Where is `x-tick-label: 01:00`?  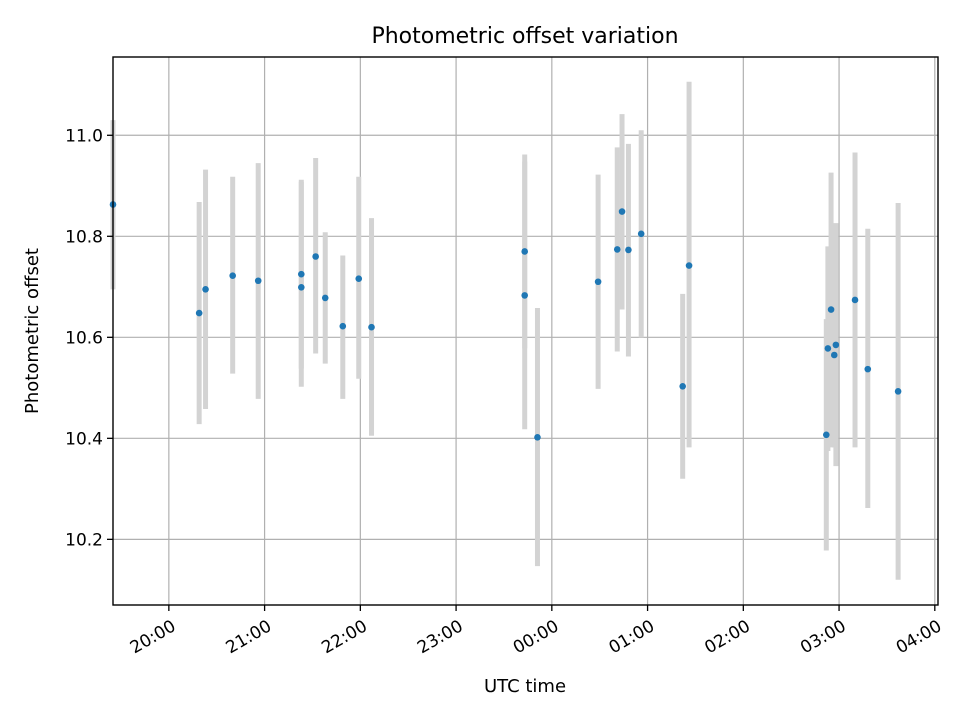
x-tick-label: 01:00 is located at coordinates (632, 637).